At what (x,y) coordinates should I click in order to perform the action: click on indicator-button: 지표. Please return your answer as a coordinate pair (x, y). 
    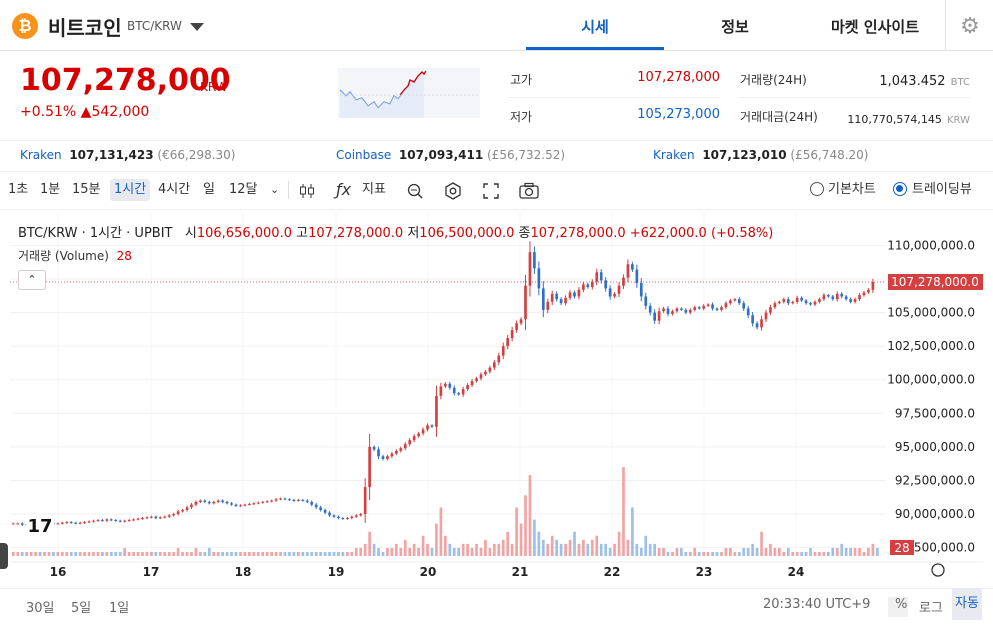
    Looking at the image, I should click on (374, 189).